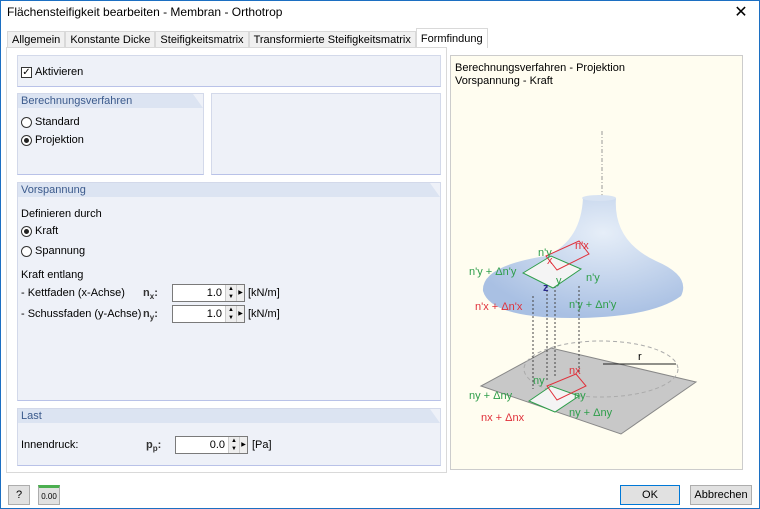 This screenshot has height=509, width=760. Describe the element at coordinates (582, 246) in the screenshot. I see `label-npx: n'x` at that location.